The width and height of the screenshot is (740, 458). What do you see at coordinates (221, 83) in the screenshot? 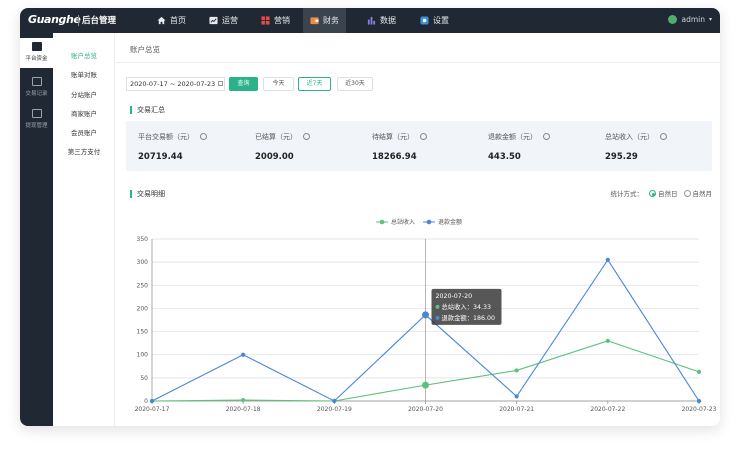
I see `calendar-icon` at bounding box center [221, 83].